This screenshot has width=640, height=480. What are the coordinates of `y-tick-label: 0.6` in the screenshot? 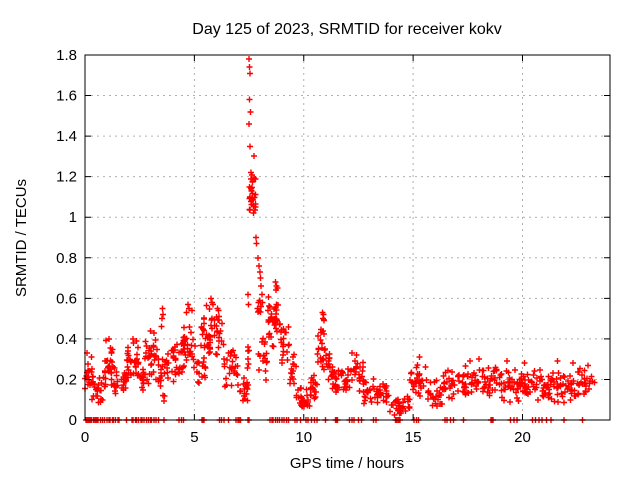 It's located at (66, 298).